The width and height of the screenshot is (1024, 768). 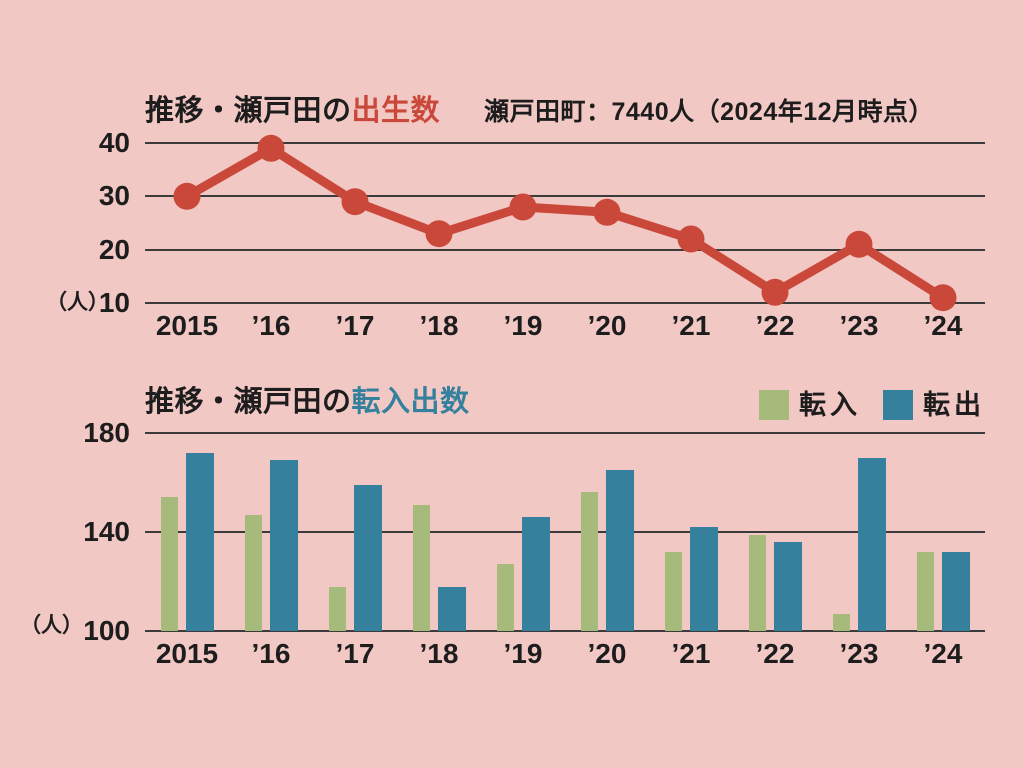 What do you see at coordinates (954, 404) in the screenshot?
I see `legend-label-move-out: 転出` at bounding box center [954, 404].